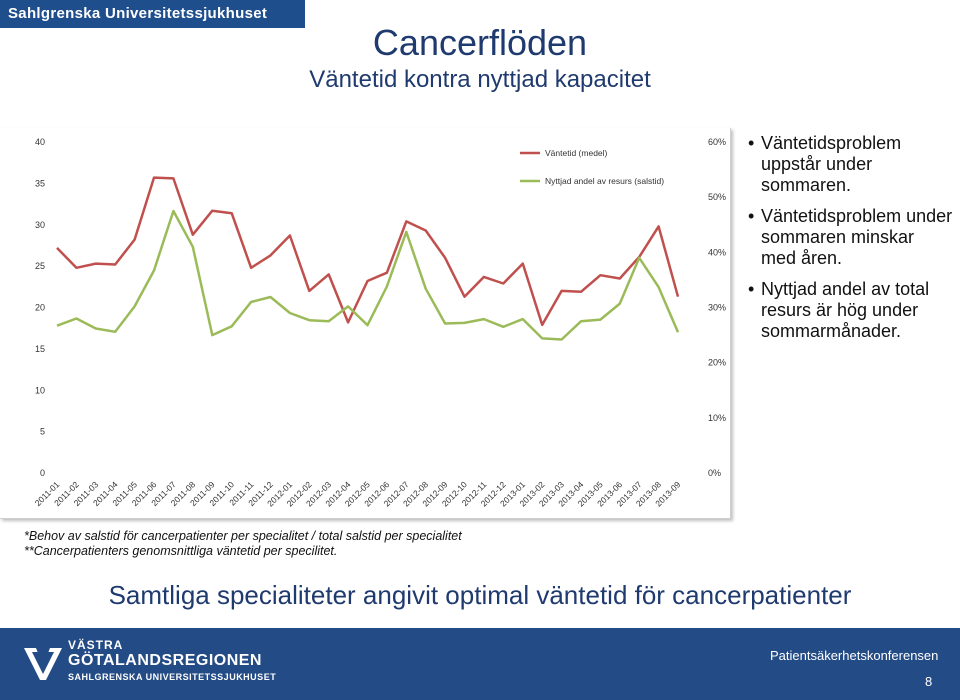 This screenshot has width=960, height=700. What do you see at coordinates (40, 308) in the screenshot?
I see `y-left-tick-label: 20` at bounding box center [40, 308].